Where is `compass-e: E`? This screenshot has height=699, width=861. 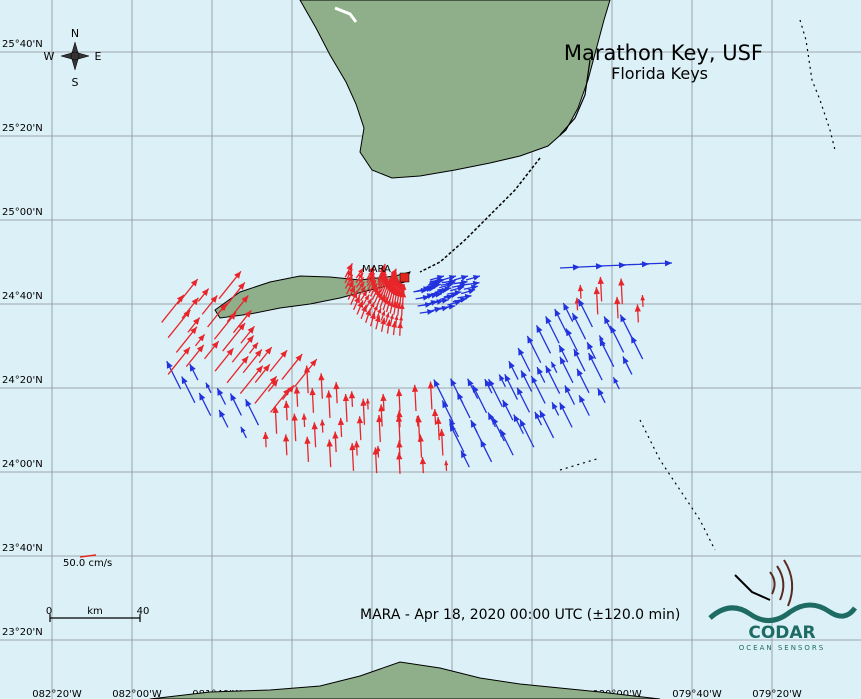 compass-e: E is located at coordinates (98, 56).